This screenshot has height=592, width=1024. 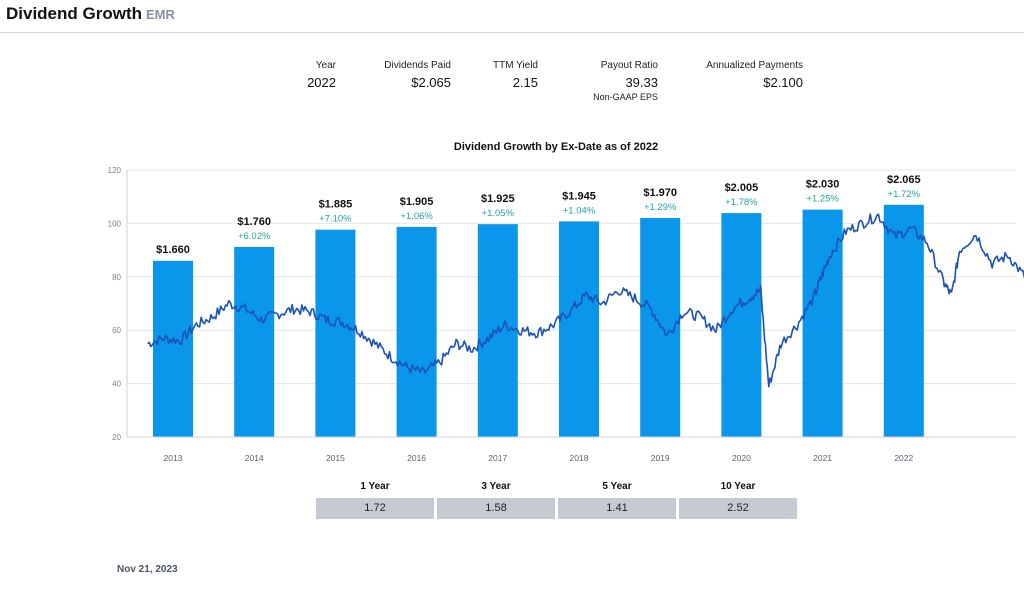 I want to click on growth-label: +7.10%, so click(x=335, y=219).